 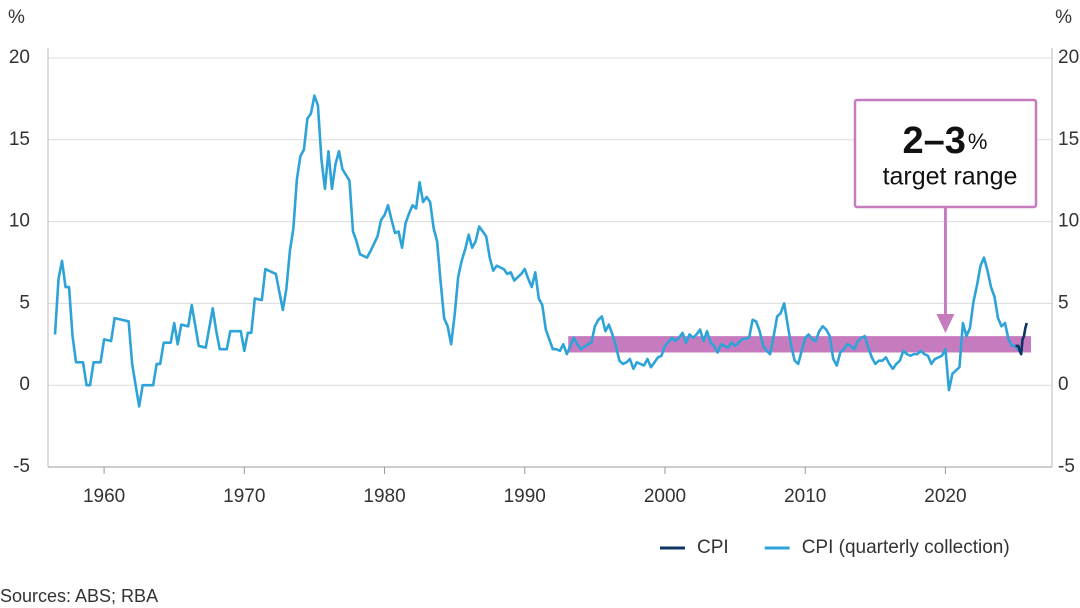 What do you see at coordinates (525, 496) in the screenshot?
I see `x-tick-label: 1990` at bounding box center [525, 496].